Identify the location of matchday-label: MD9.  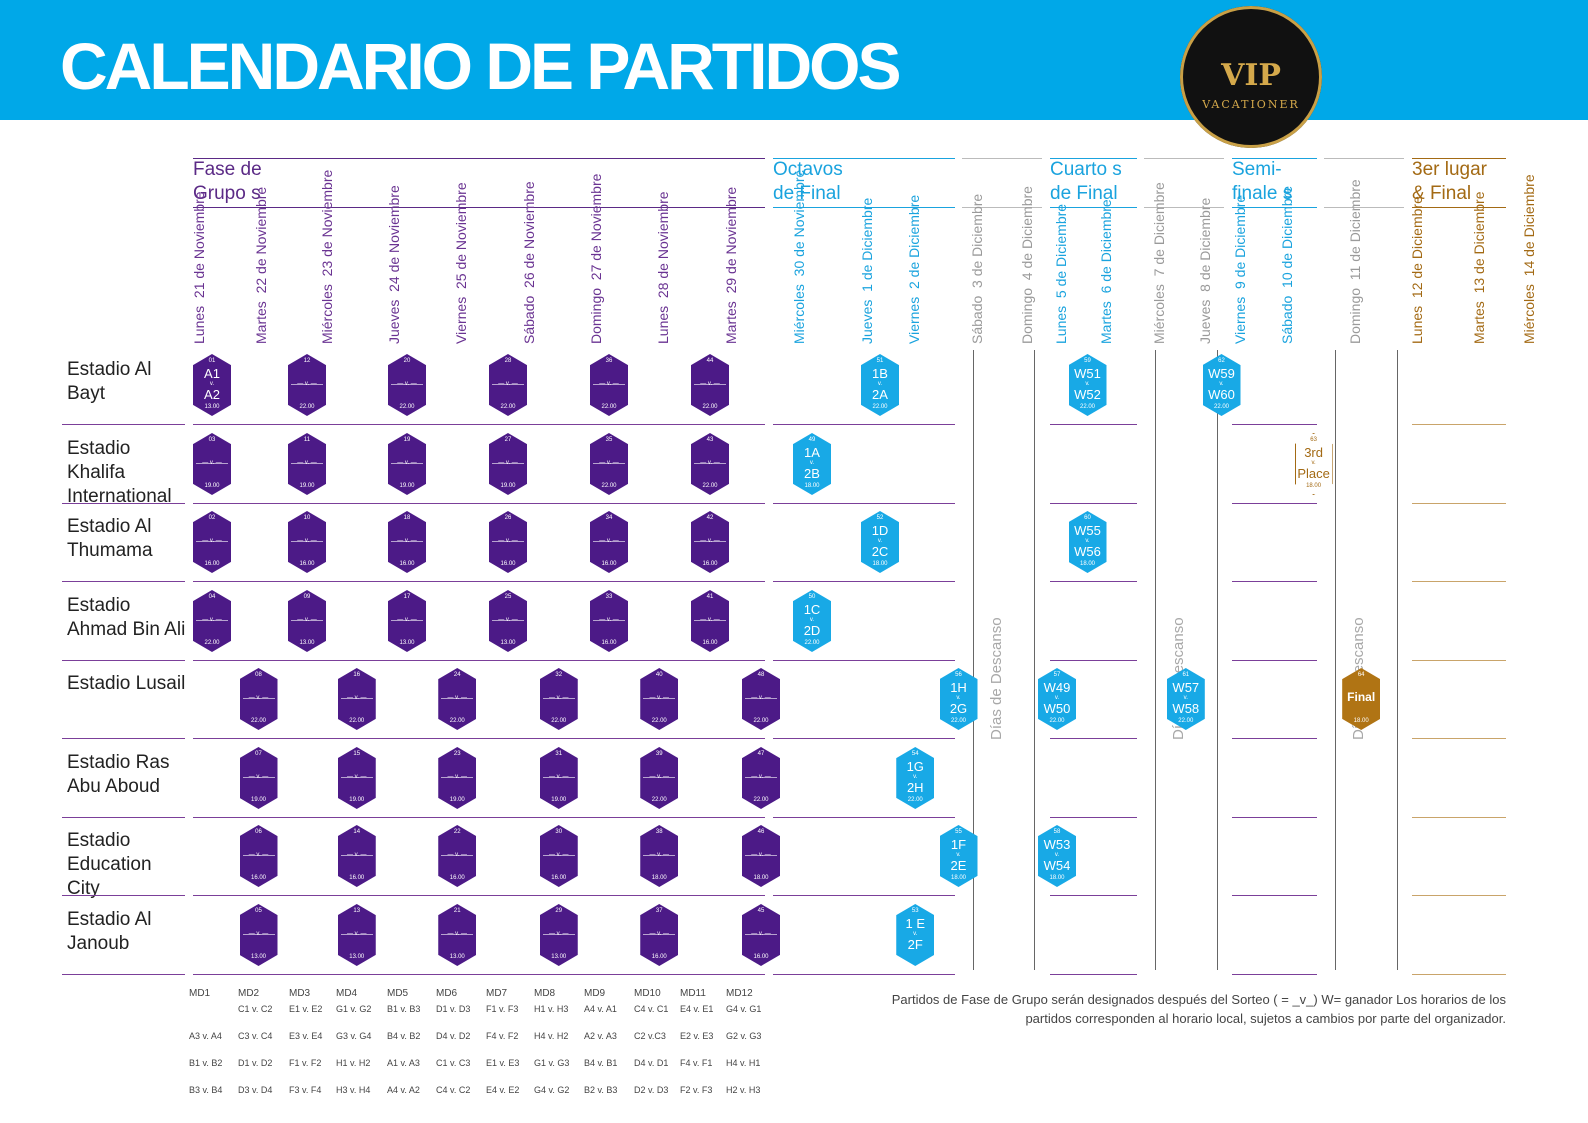
(595, 993).